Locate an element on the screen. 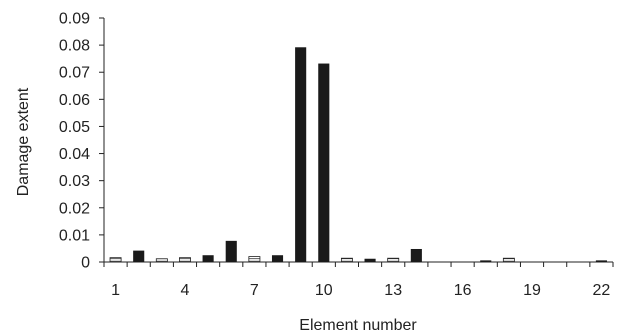 The image size is (617, 336). x-tick-label: 10 is located at coordinates (324, 290).